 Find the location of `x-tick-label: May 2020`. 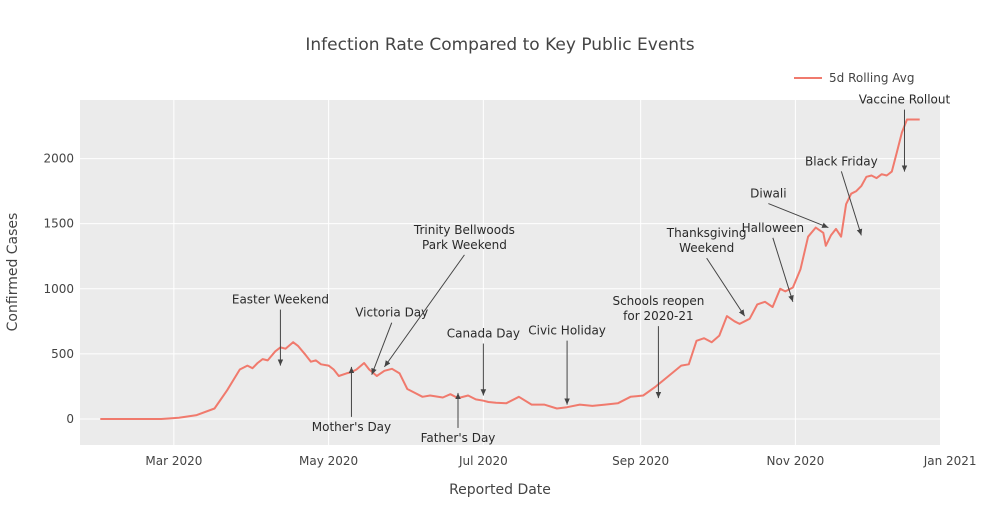

x-tick-label: May 2020 is located at coordinates (328, 461).